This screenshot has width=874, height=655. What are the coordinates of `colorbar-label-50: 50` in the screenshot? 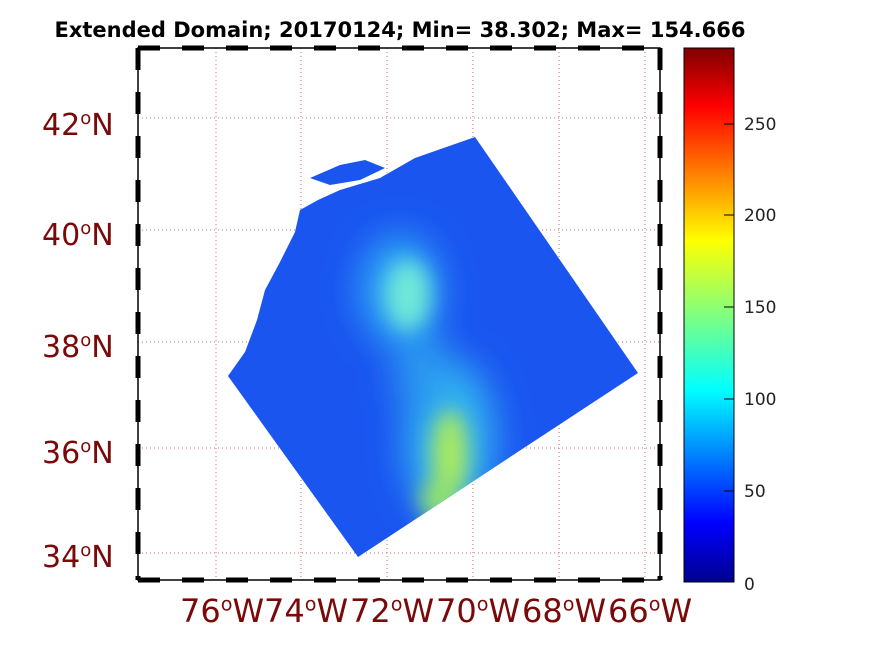 It's located at (755, 492).